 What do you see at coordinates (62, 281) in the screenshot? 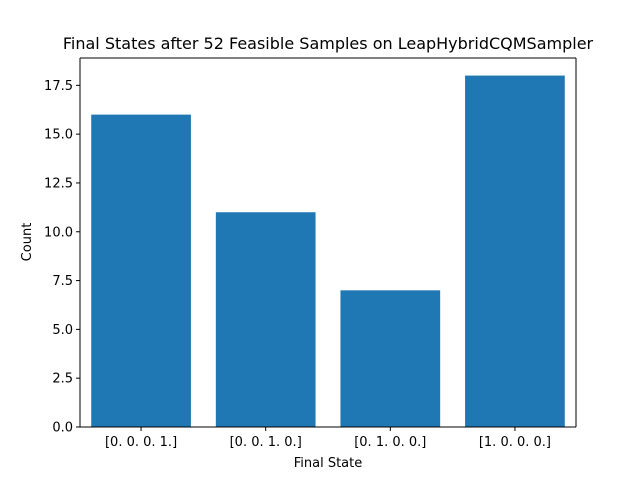
I see `y-tick-label: 7.5` at bounding box center [62, 281].